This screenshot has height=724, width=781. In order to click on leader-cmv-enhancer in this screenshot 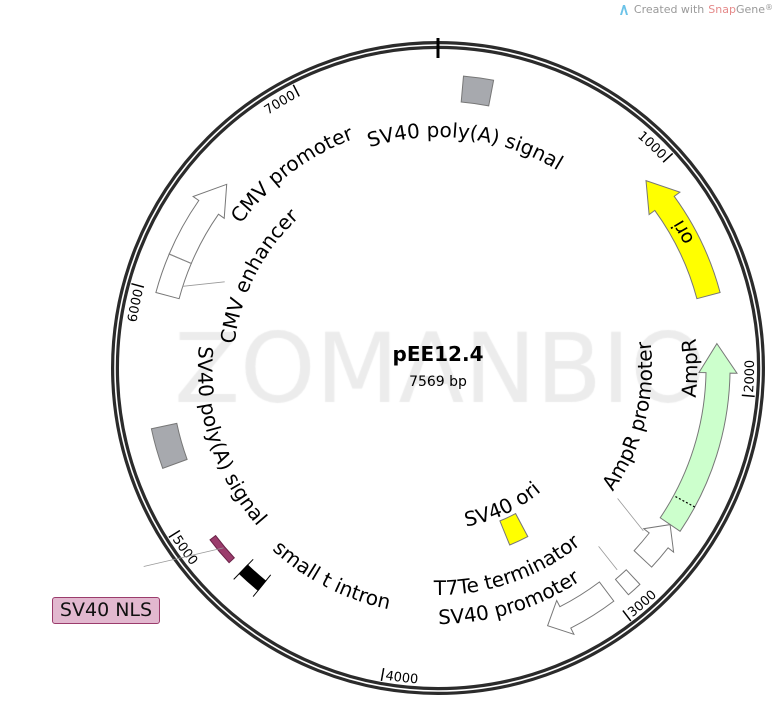, I will do `click(203, 284)`.